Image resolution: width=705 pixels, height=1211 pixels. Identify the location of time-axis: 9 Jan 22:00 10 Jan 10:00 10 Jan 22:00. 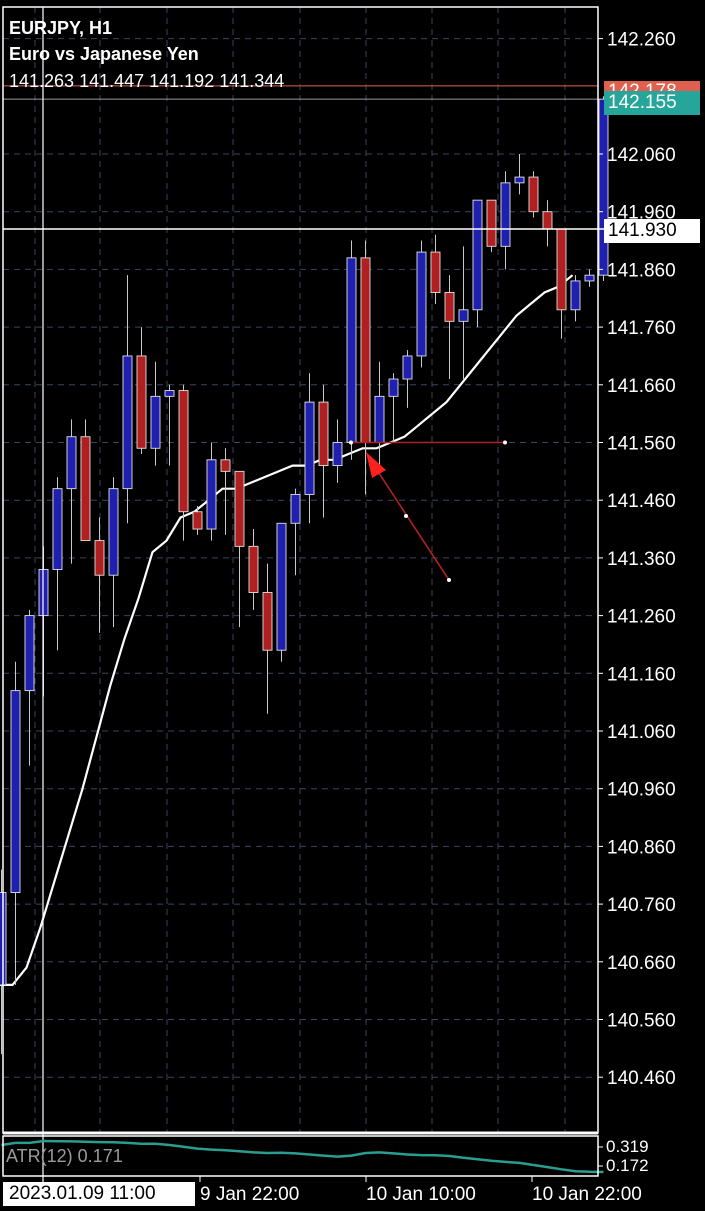
(420, 1190).